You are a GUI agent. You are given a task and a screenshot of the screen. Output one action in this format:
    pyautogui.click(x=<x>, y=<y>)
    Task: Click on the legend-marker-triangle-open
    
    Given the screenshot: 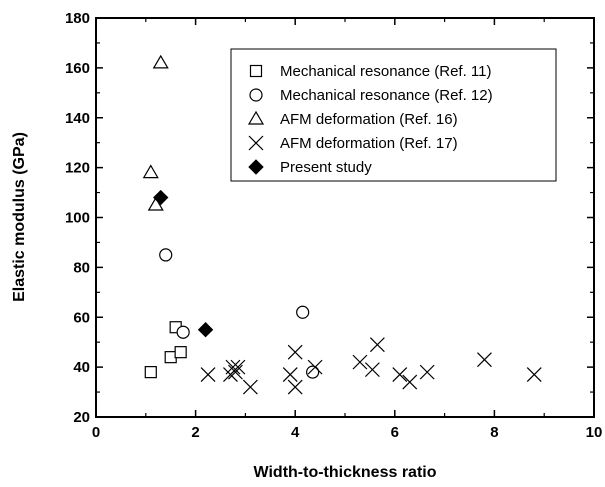 What is the action you would take?
    pyautogui.click(x=256, y=117)
    